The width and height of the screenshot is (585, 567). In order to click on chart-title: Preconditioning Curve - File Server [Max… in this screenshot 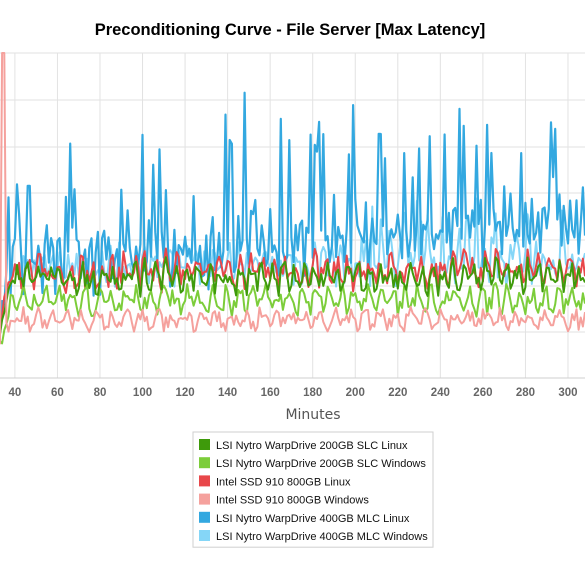, I will do `click(290, 30)`.